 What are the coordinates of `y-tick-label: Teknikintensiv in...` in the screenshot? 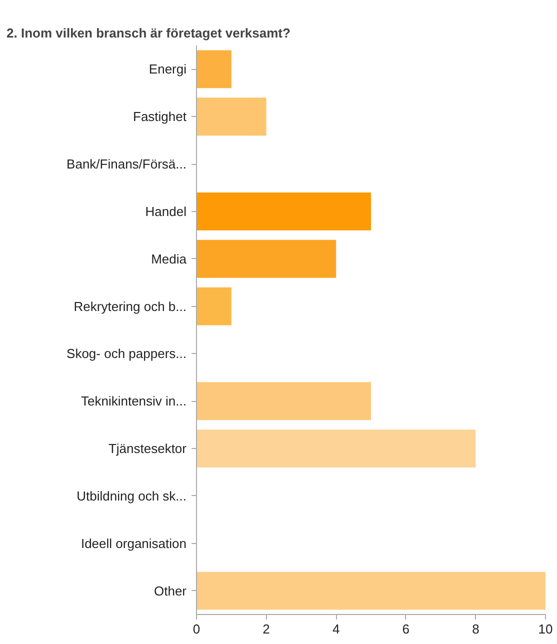 It's located at (134, 401).